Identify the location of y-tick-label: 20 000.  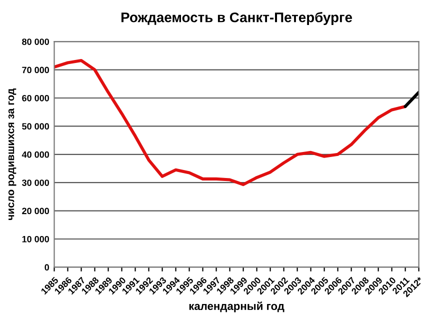
(36, 211).